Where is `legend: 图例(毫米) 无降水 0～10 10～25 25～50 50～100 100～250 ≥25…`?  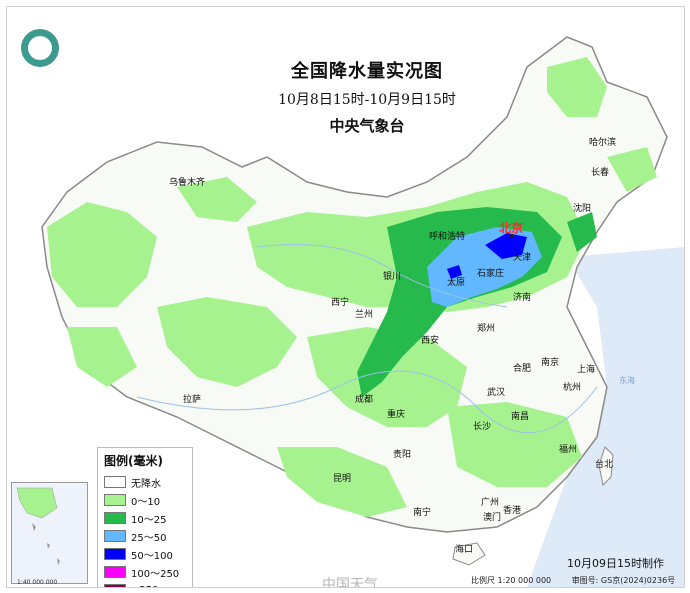
legend: 图例(毫米) 无降水 0～10 10～25 25～50 50～100 100～250 ≥25… is located at coordinates (145, 517).